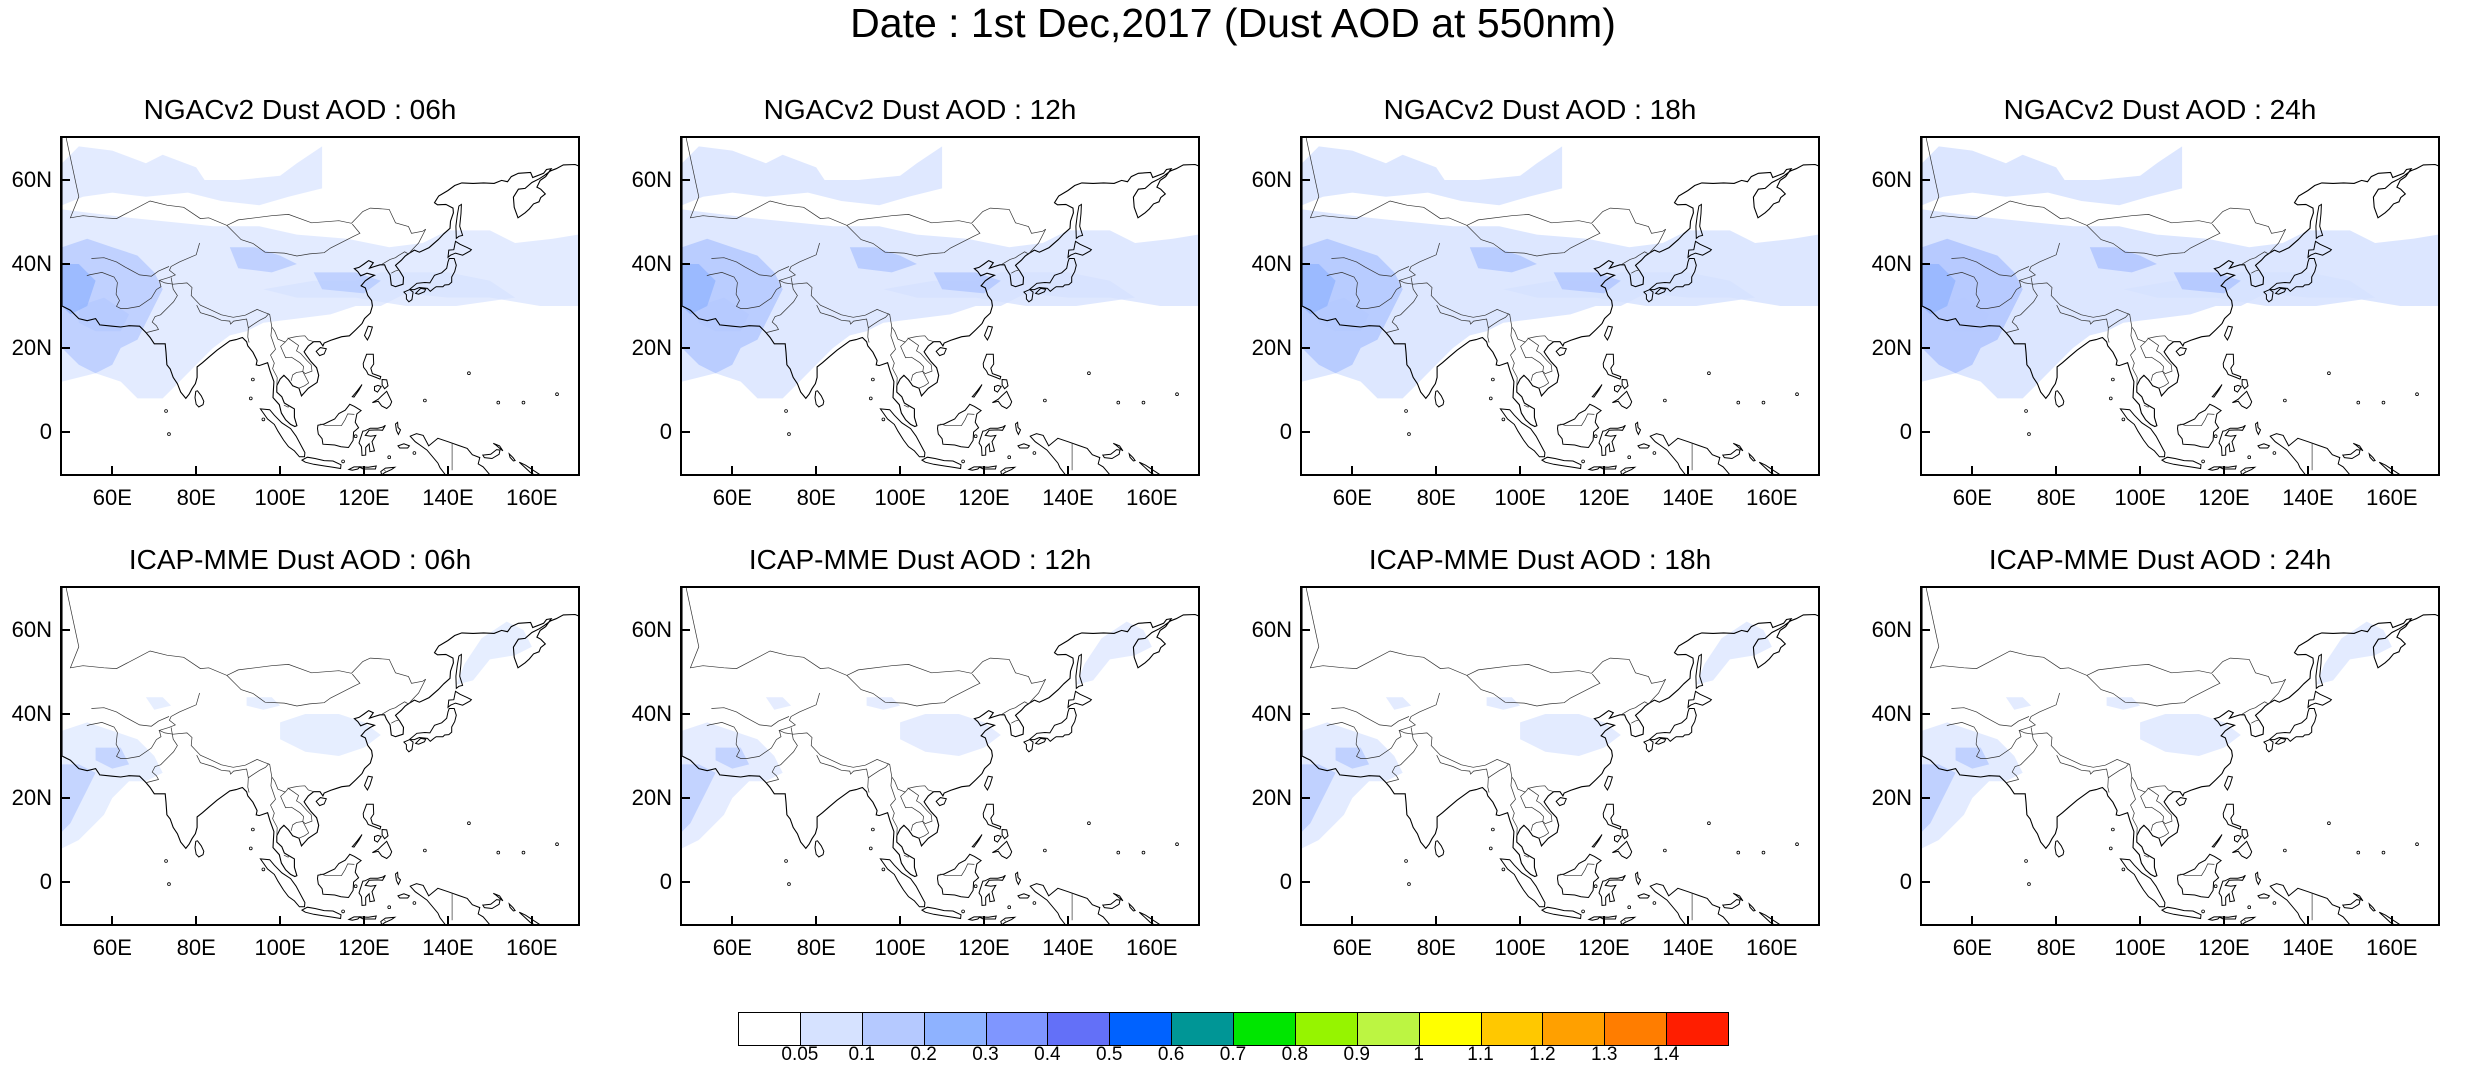  I want to click on map-plot-area, so click(2180, 306).